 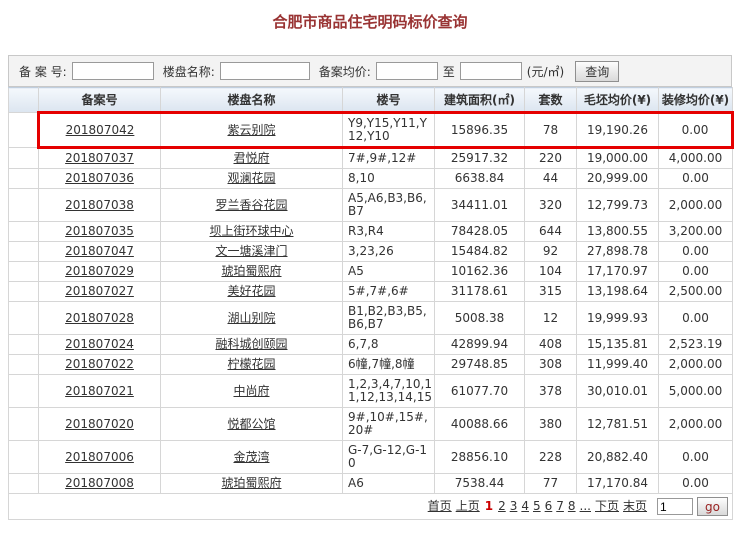 What do you see at coordinates (99, 231) in the screenshot?
I see `record-no-link: 201807035` at bounding box center [99, 231].